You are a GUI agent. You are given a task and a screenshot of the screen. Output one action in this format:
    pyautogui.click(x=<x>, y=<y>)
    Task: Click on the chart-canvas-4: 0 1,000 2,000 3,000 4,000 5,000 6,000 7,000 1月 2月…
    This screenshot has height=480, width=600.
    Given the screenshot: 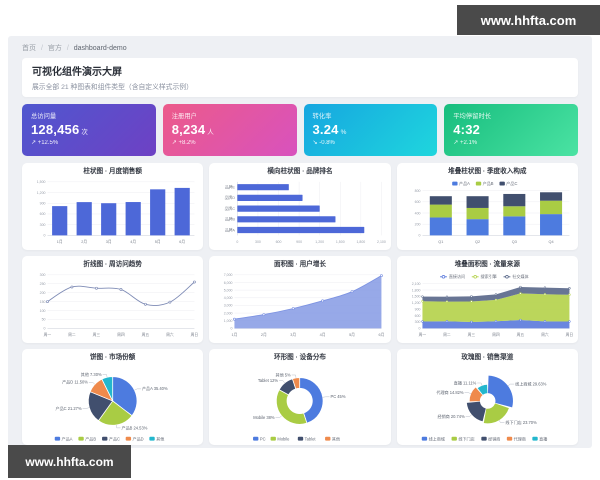 What is the action you would take?
    pyautogui.click(x=299, y=305)
    